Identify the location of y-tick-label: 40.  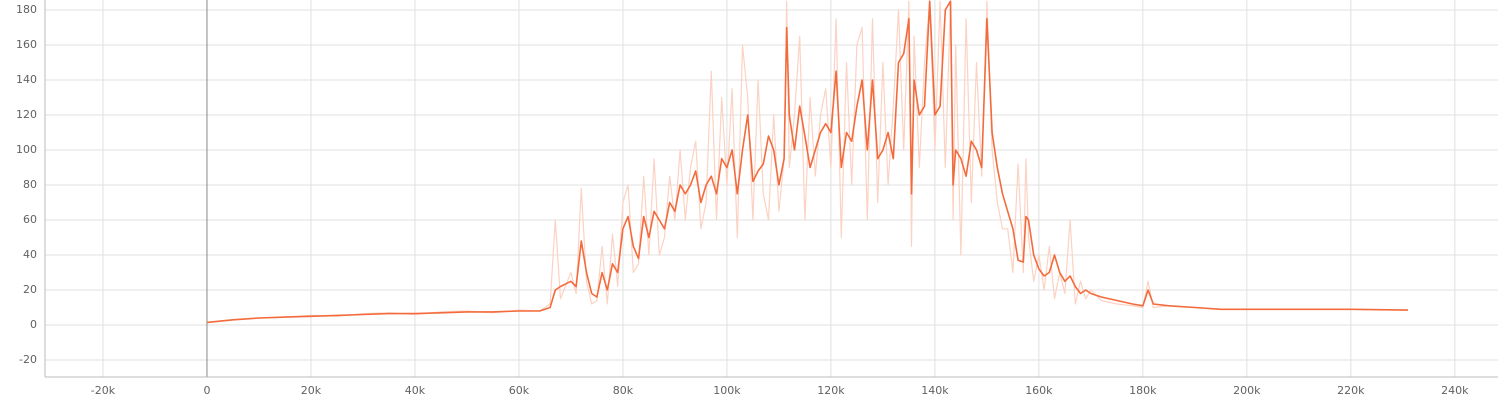
(30, 254).